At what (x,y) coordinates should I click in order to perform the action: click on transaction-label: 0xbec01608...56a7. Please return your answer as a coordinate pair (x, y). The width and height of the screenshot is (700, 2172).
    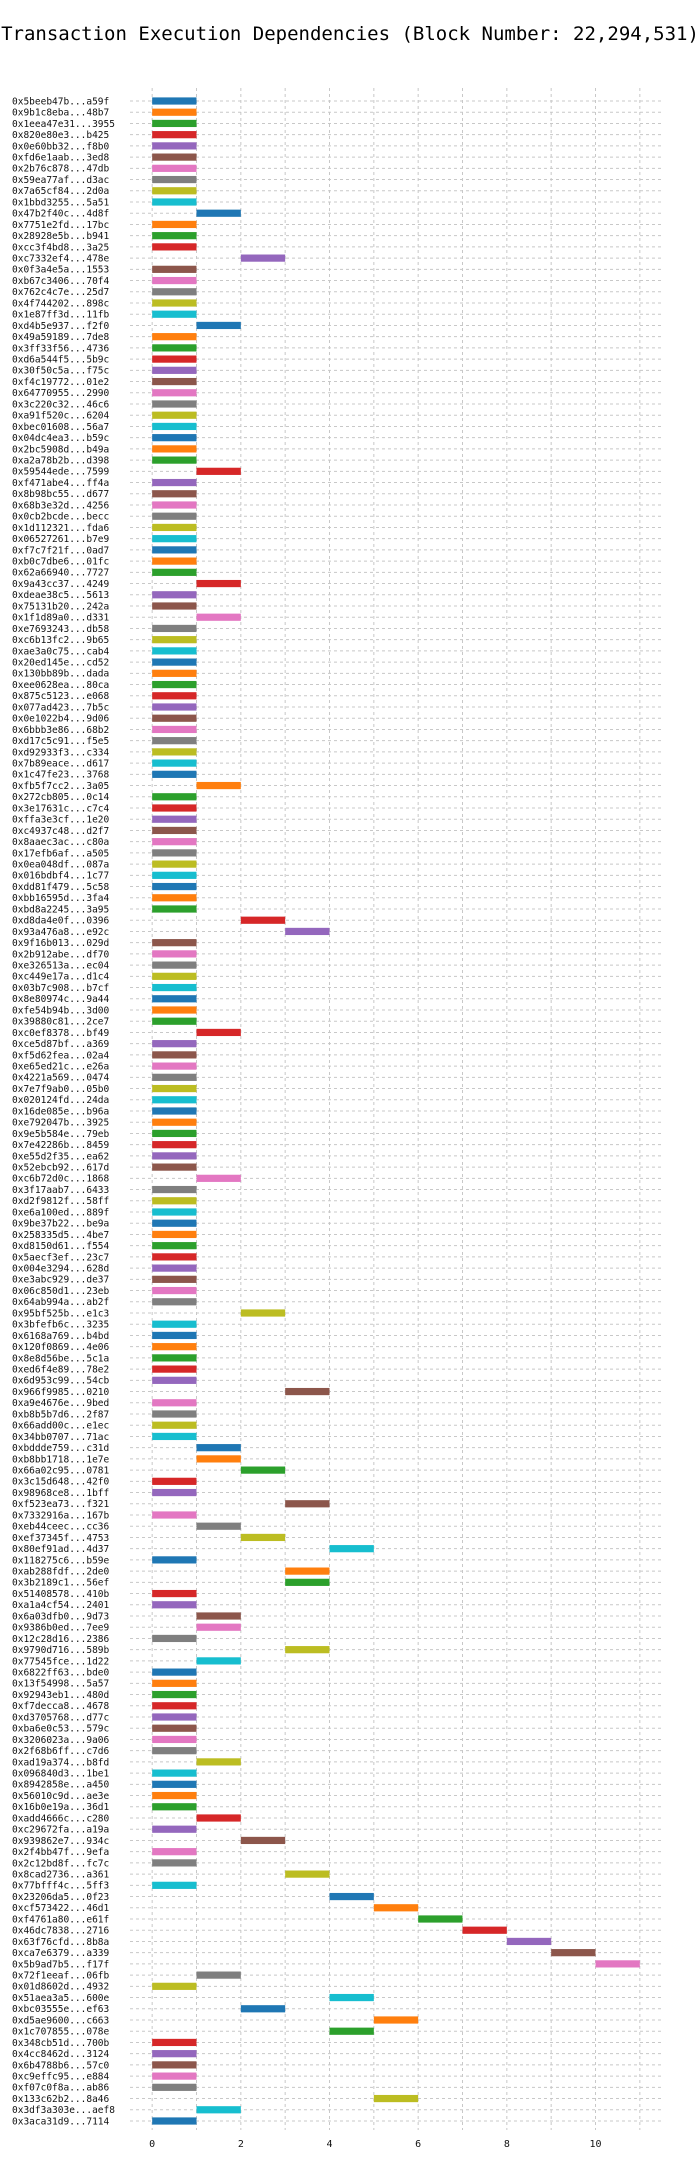
    Looking at the image, I should click on (60, 427).